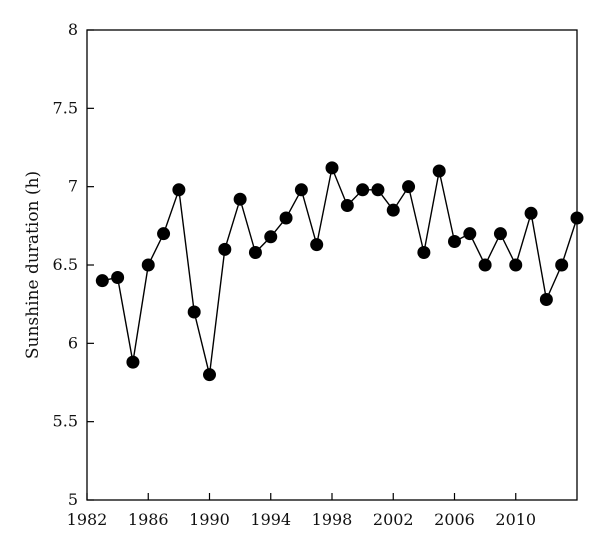 This screenshot has height=547, width=600. Describe the element at coordinates (65, 421) in the screenshot. I see `y-tick-label: 5.5` at that location.